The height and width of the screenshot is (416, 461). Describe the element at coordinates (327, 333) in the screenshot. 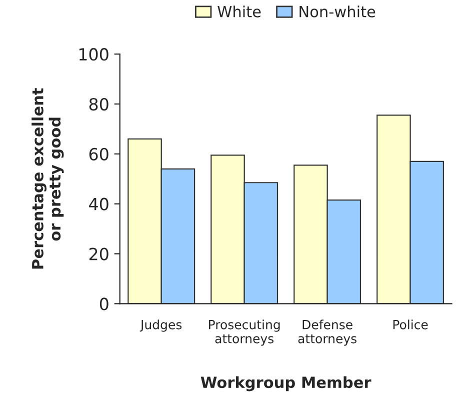

I see `x-tick-label: Defense attorneys` at that location.